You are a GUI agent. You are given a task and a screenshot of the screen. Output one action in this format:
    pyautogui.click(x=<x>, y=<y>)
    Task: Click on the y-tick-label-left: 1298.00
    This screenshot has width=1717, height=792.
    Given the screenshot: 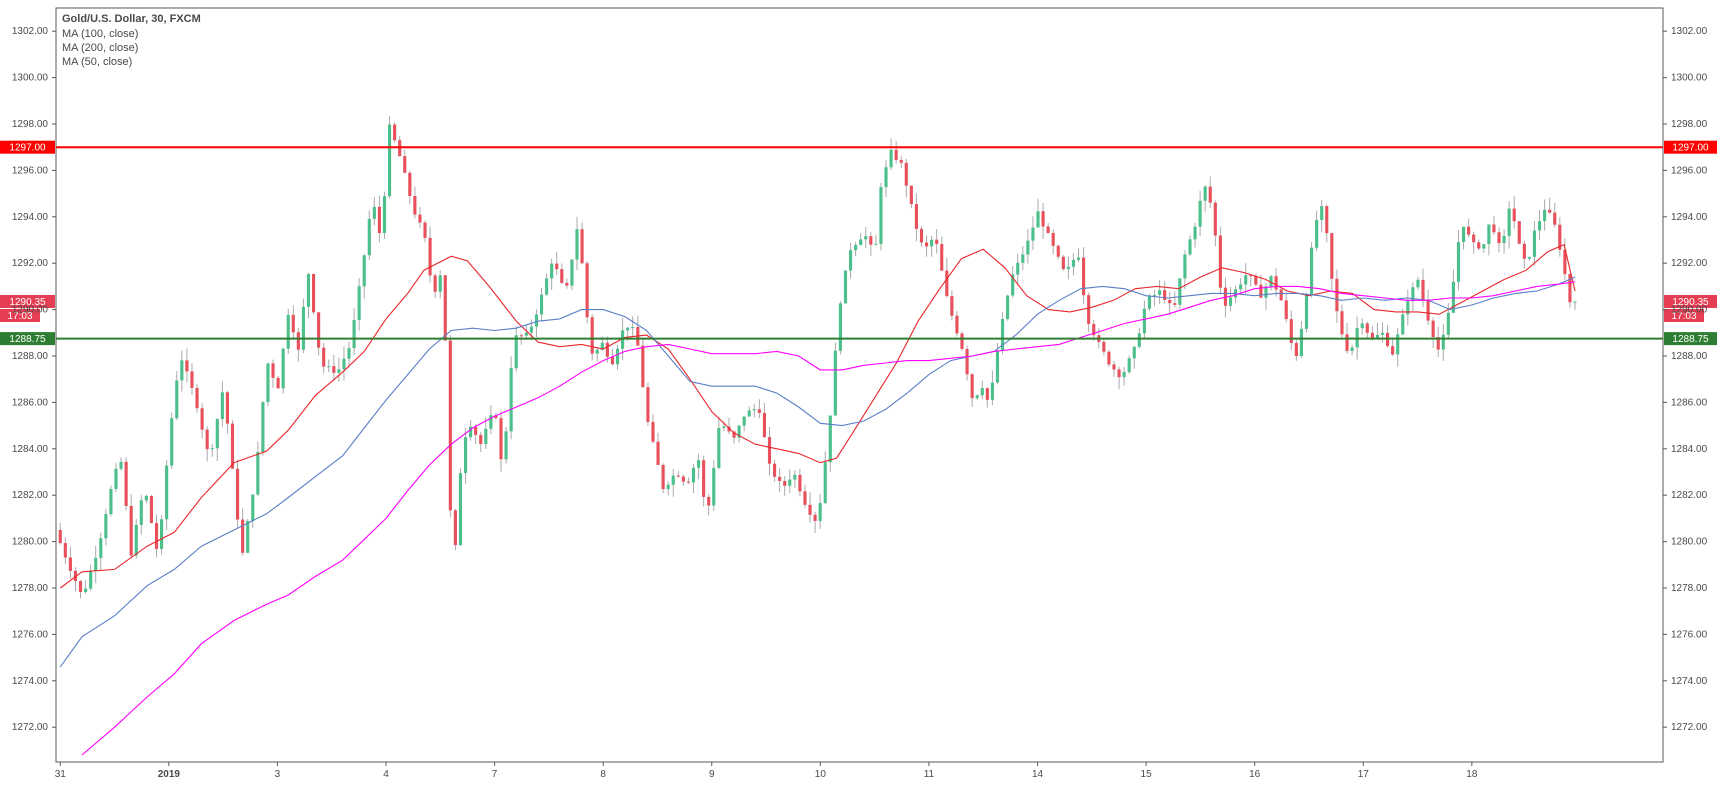 What is the action you would take?
    pyautogui.click(x=30, y=124)
    